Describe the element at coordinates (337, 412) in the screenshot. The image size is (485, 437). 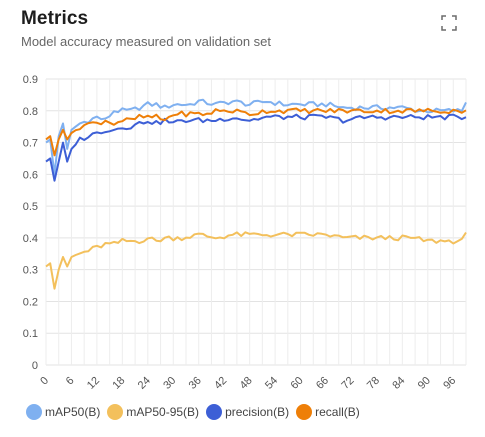
I see `legend-label: recall(B)` at that location.